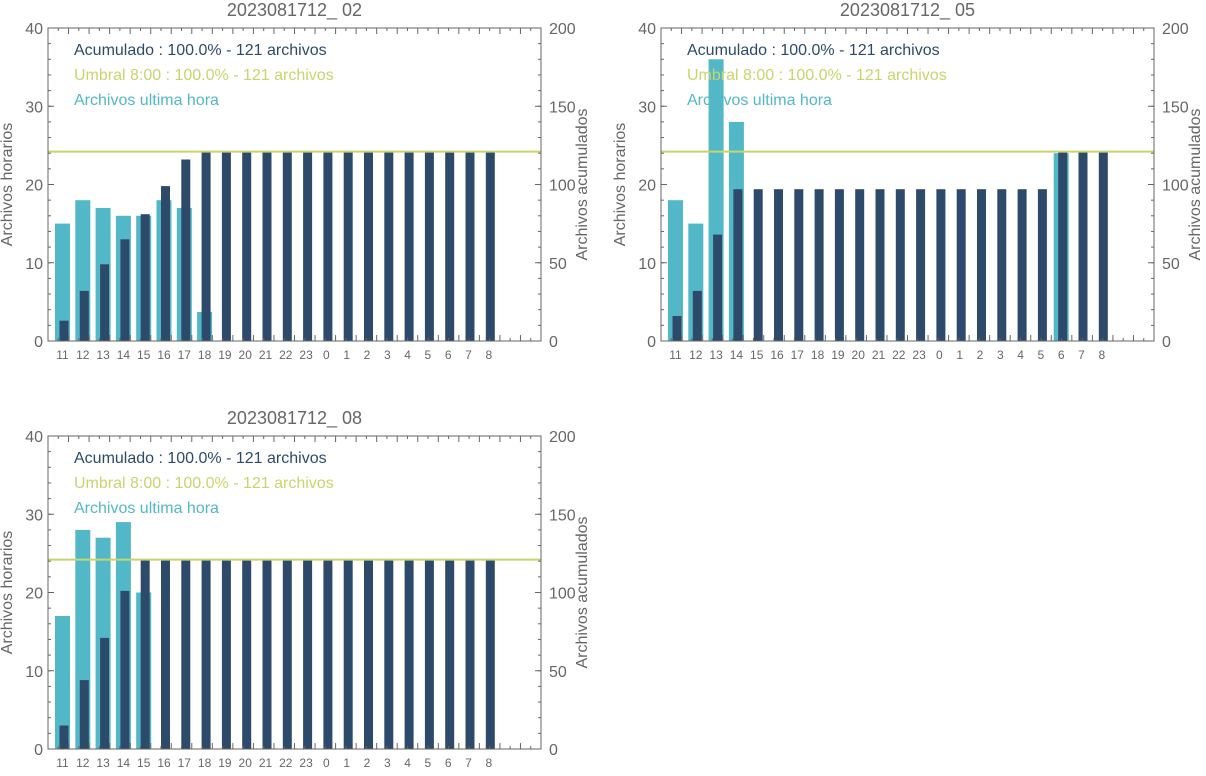 The width and height of the screenshot is (1206, 776). What do you see at coordinates (558, 672) in the screenshot?
I see `y2-tick-label: 50` at bounding box center [558, 672].